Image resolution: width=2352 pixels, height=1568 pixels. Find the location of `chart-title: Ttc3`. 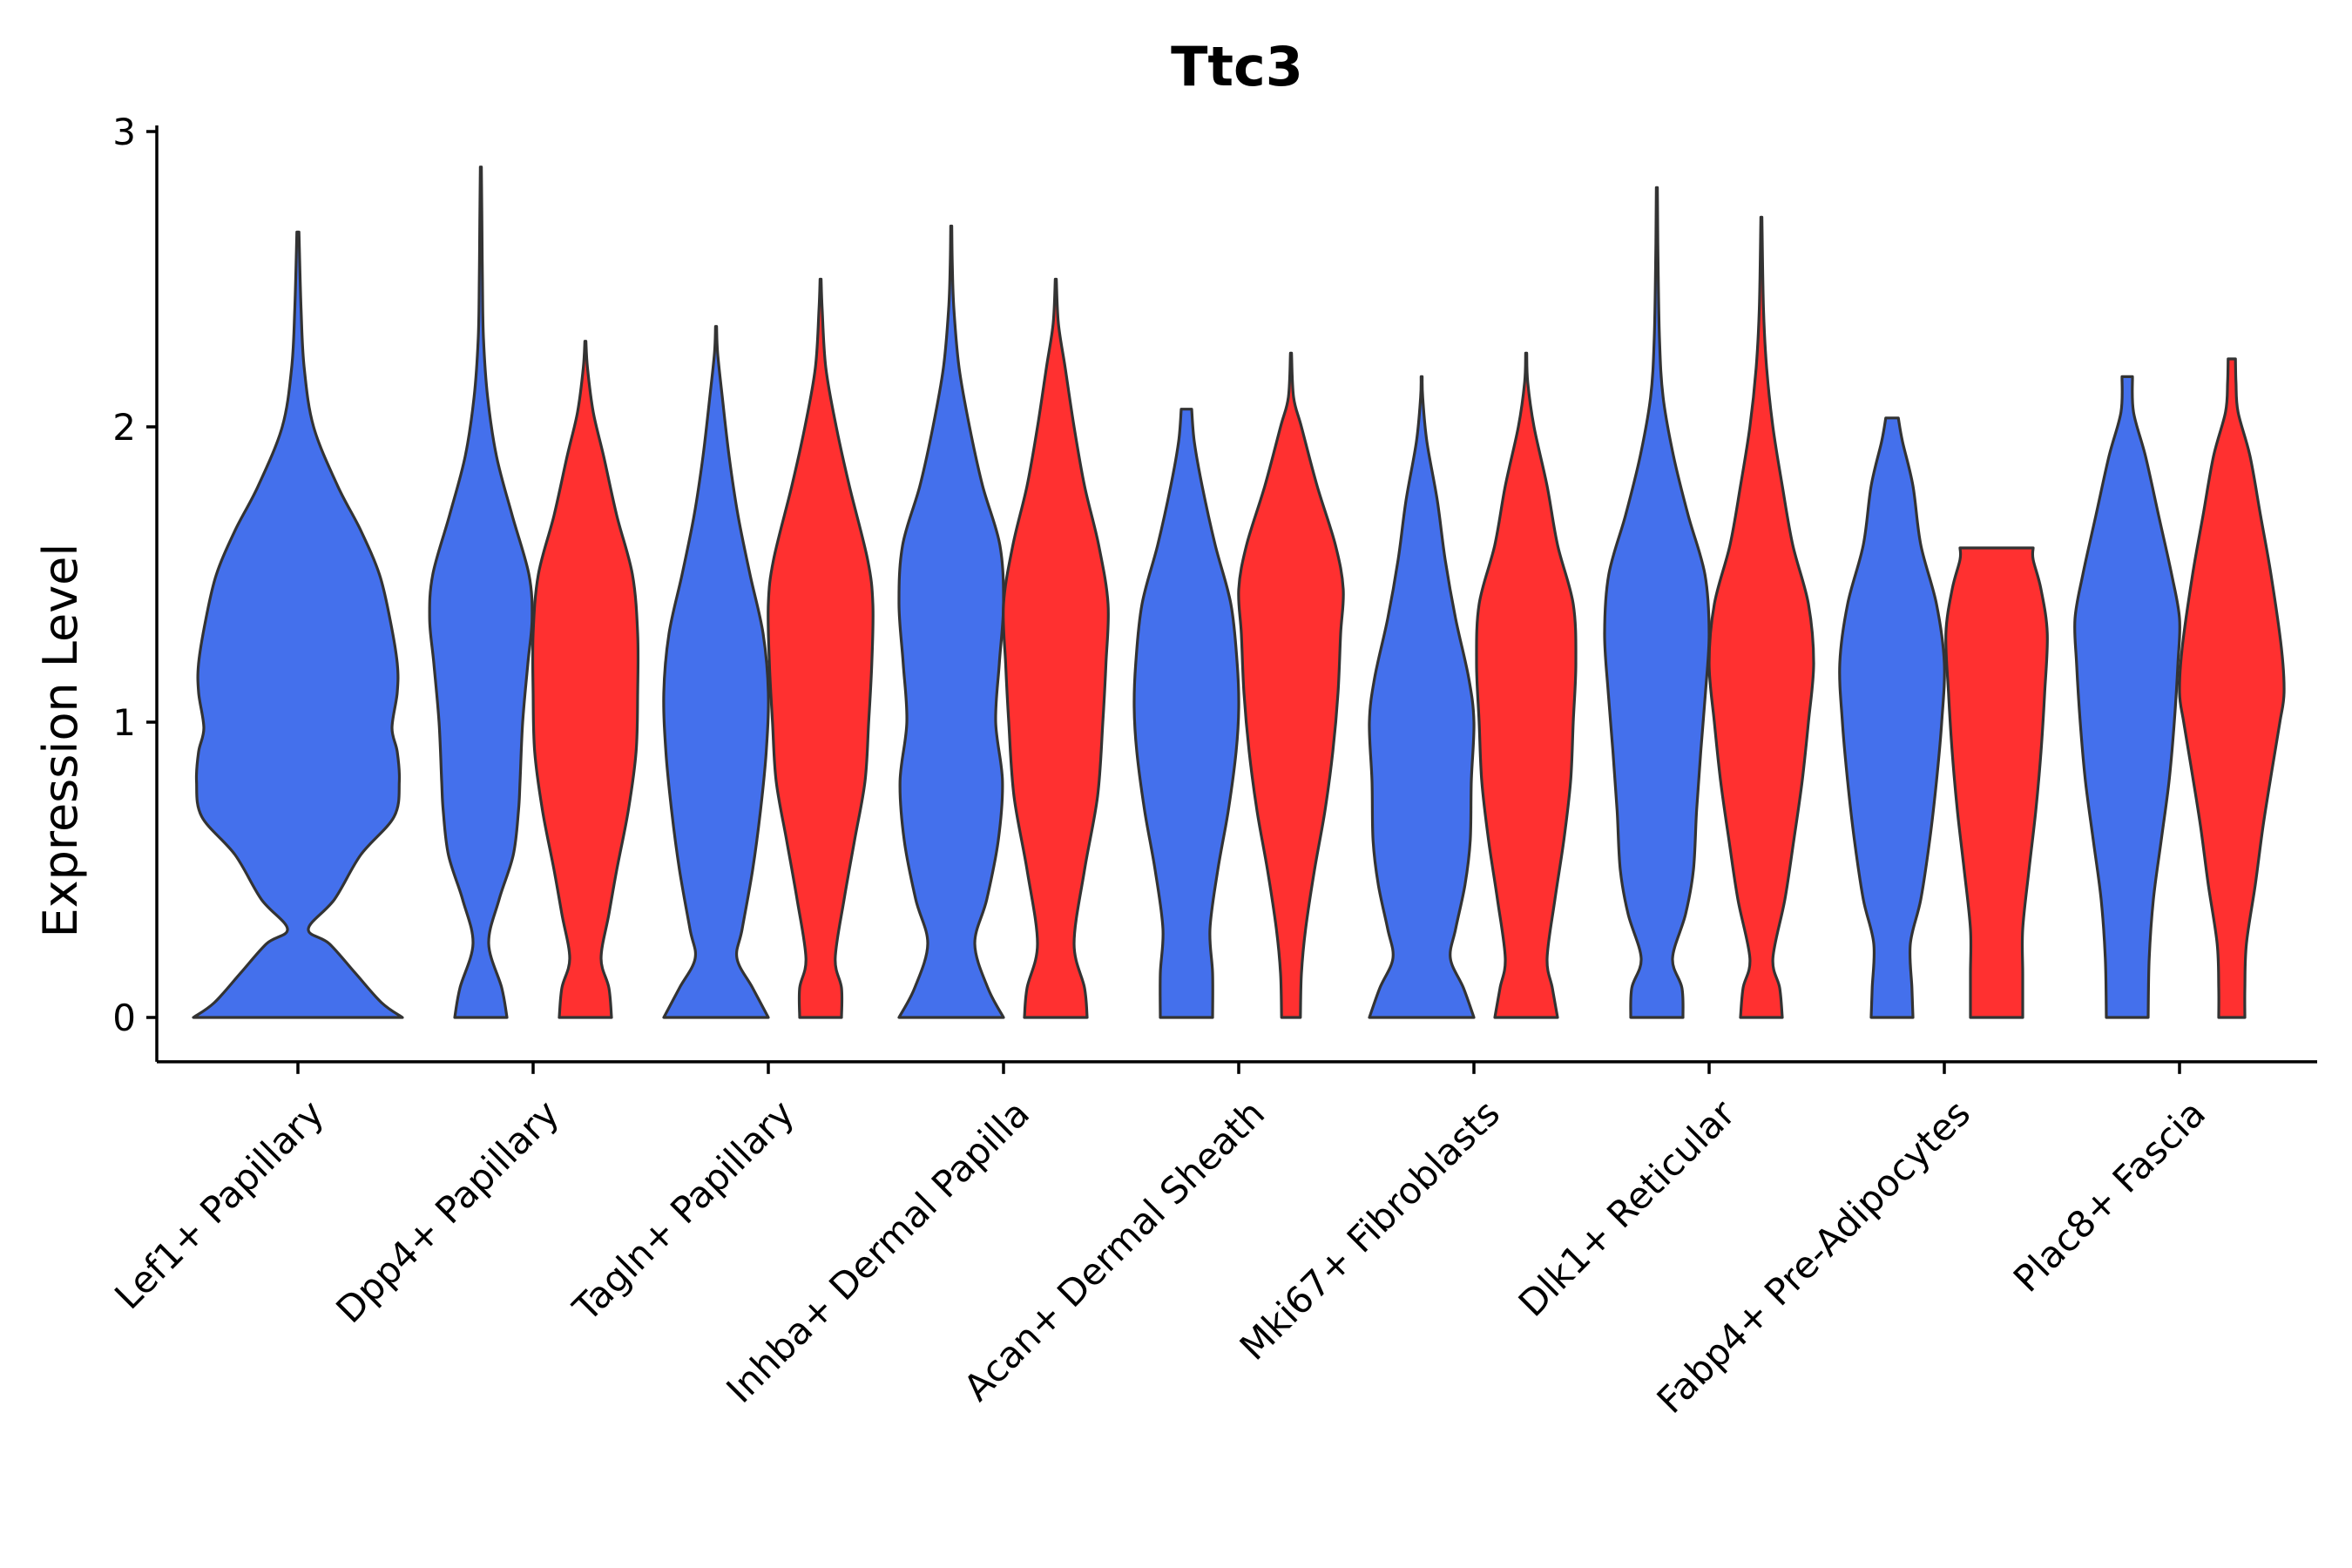

chart-title: Ttc3 is located at coordinates (1237, 66).